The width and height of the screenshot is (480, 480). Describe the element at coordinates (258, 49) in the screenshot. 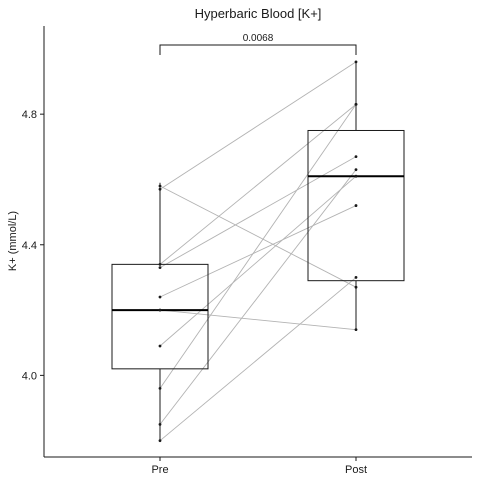

I see `significance-bracket-line` at that location.